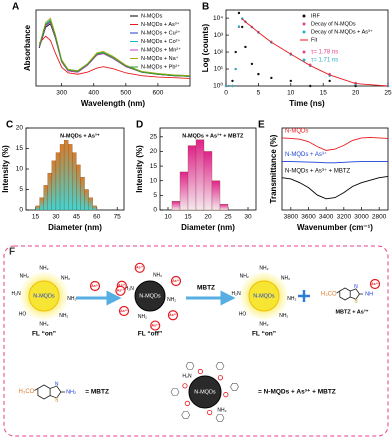  What do you see at coordinates (118, 217) in the screenshot?
I see `x-tick-label: 75` at bounding box center [118, 217].